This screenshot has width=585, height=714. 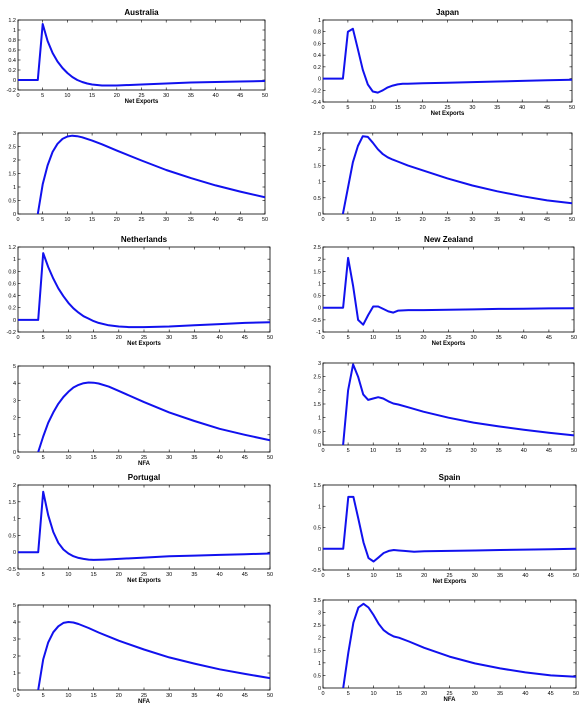 What do you see at coordinates (14, 606) in the screenshot?
I see `y-tick-label: 5` at bounding box center [14, 606].